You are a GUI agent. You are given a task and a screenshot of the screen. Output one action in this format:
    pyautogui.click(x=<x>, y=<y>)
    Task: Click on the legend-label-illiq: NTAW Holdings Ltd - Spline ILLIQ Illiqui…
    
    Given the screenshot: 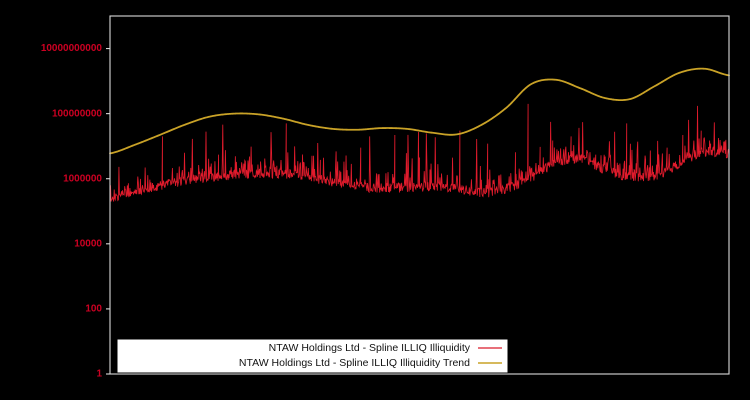 What is the action you would take?
    pyautogui.click(x=370, y=348)
    